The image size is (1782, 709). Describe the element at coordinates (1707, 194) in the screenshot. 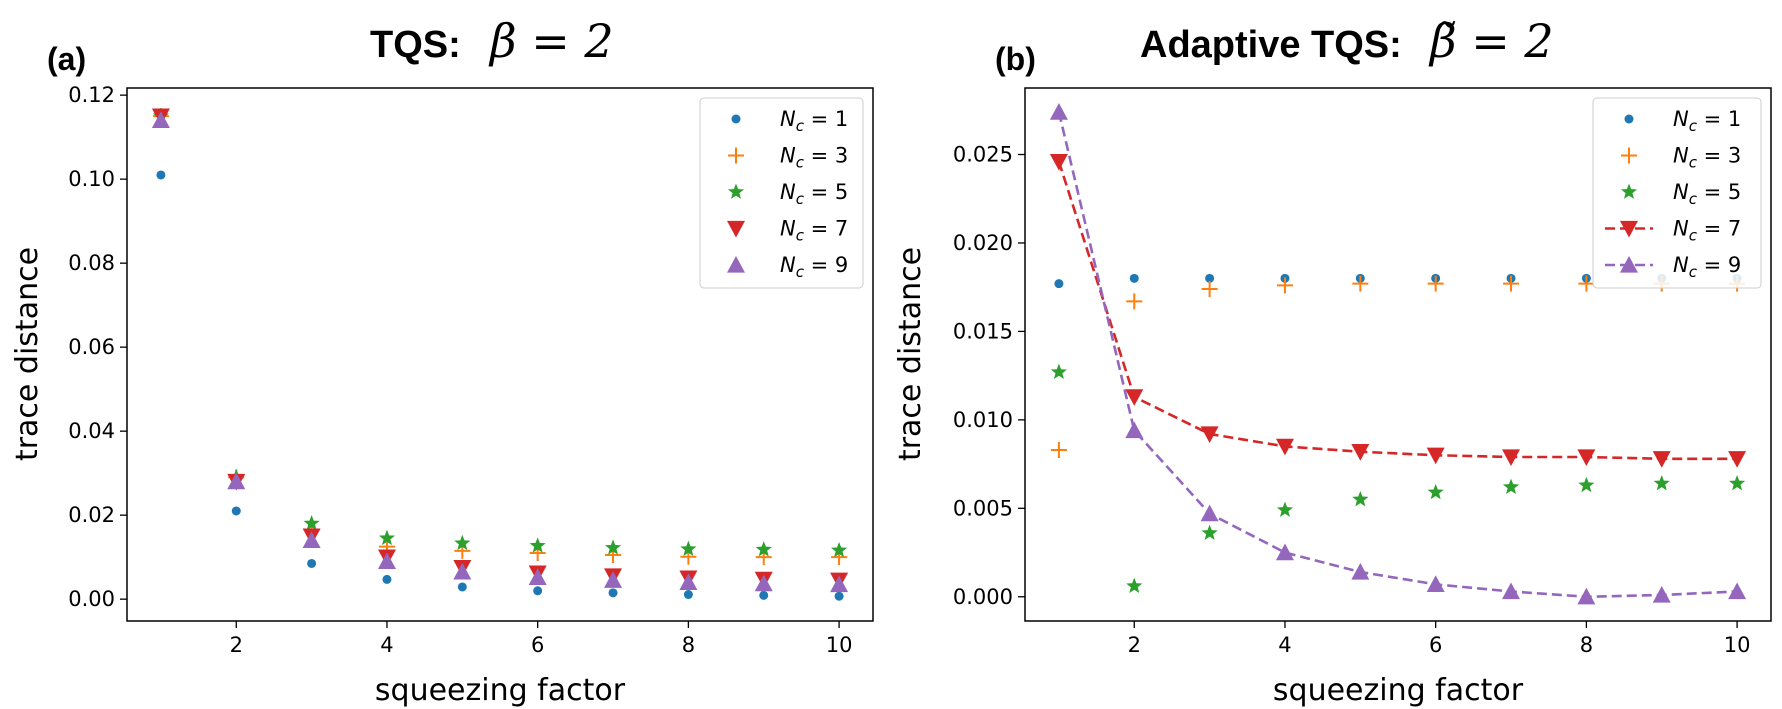

I see `legend-label: Nc = 5` at that location.